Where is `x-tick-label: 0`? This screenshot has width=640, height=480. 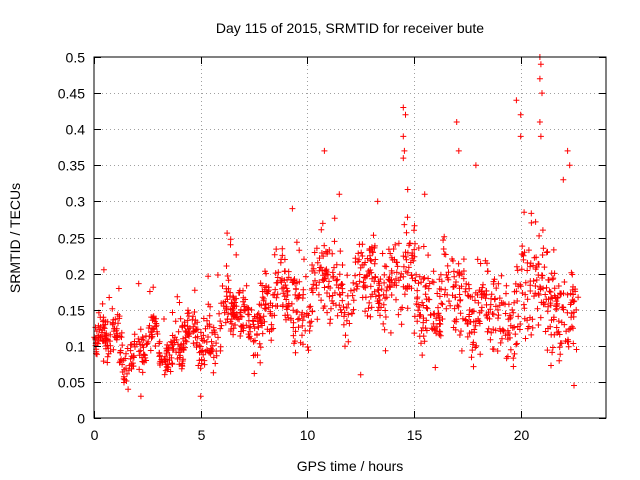 x-tick-label: 0 is located at coordinates (95, 435).